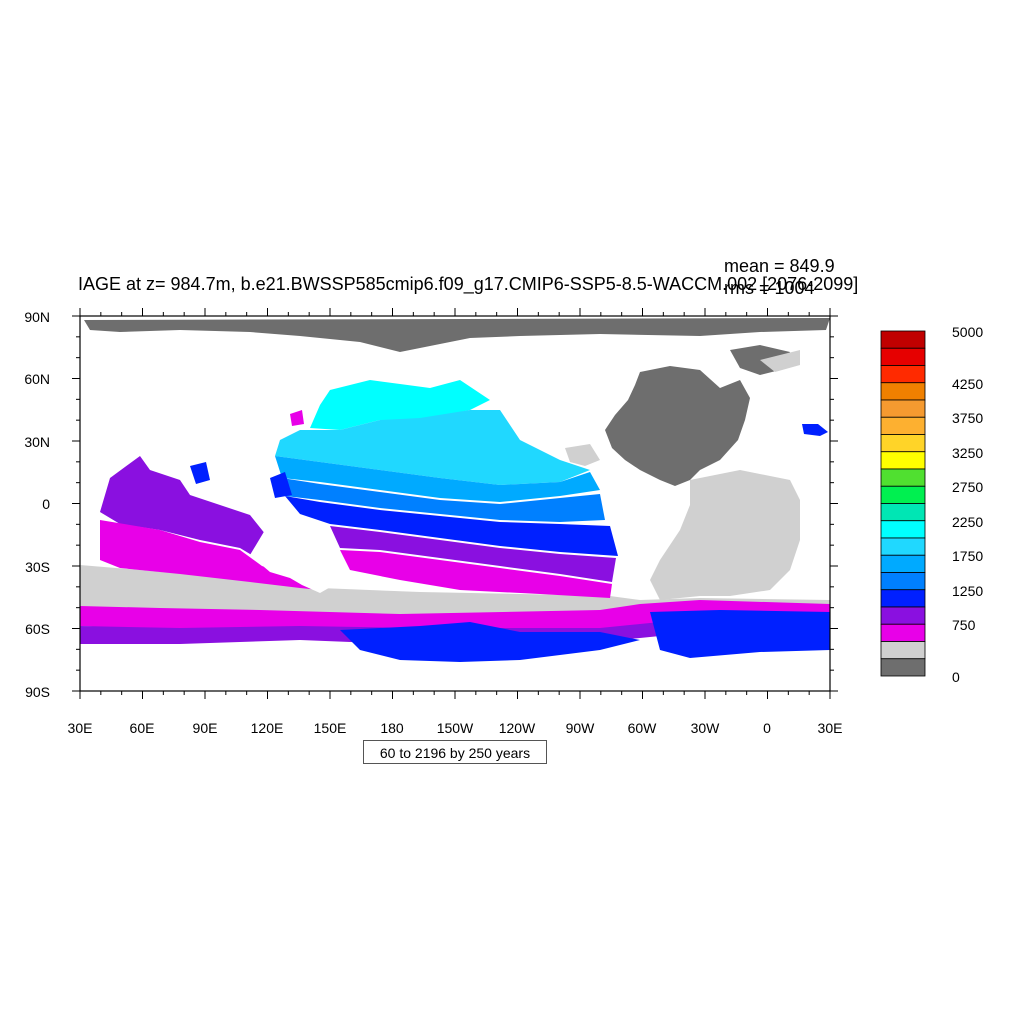 The width and height of the screenshot is (1024, 1024). I want to click on xlabel-30e: 30E, so click(80, 728).